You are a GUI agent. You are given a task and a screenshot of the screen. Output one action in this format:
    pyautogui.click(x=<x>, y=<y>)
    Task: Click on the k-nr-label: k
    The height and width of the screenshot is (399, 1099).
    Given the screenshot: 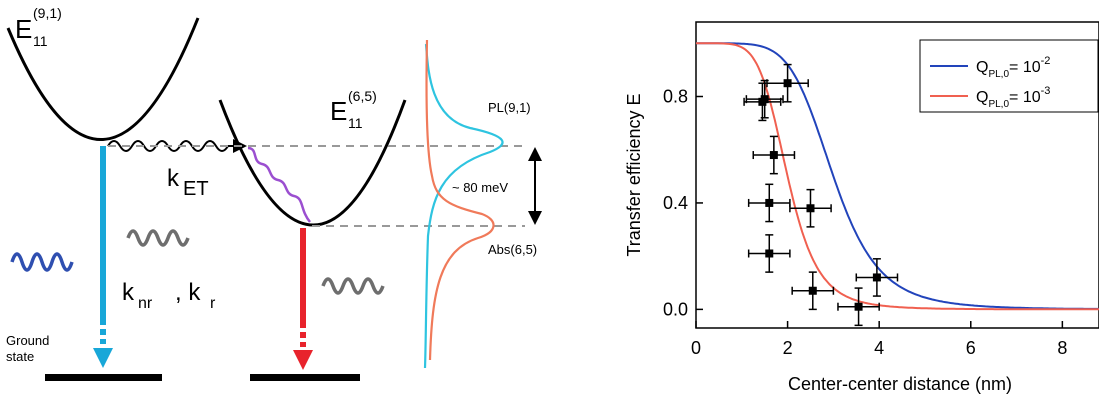 What is the action you would take?
    pyautogui.click(x=128, y=292)
    